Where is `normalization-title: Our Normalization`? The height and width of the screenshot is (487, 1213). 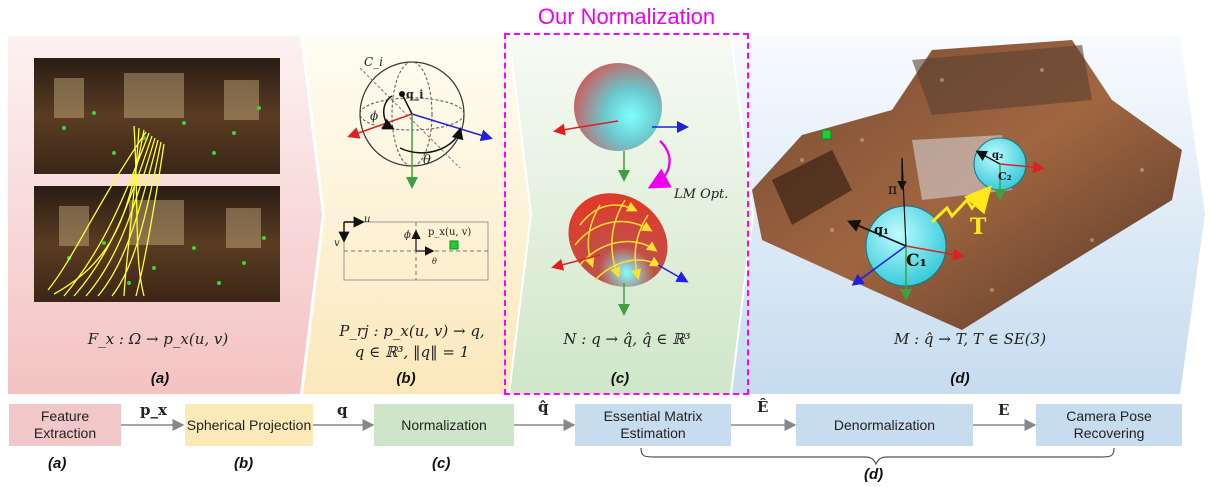
normalization-title: Our Normalization is located at coordinates (626, 16).